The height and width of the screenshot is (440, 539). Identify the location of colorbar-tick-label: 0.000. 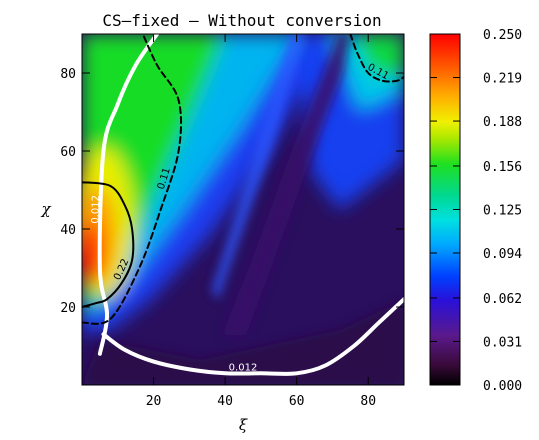
(502, 386).